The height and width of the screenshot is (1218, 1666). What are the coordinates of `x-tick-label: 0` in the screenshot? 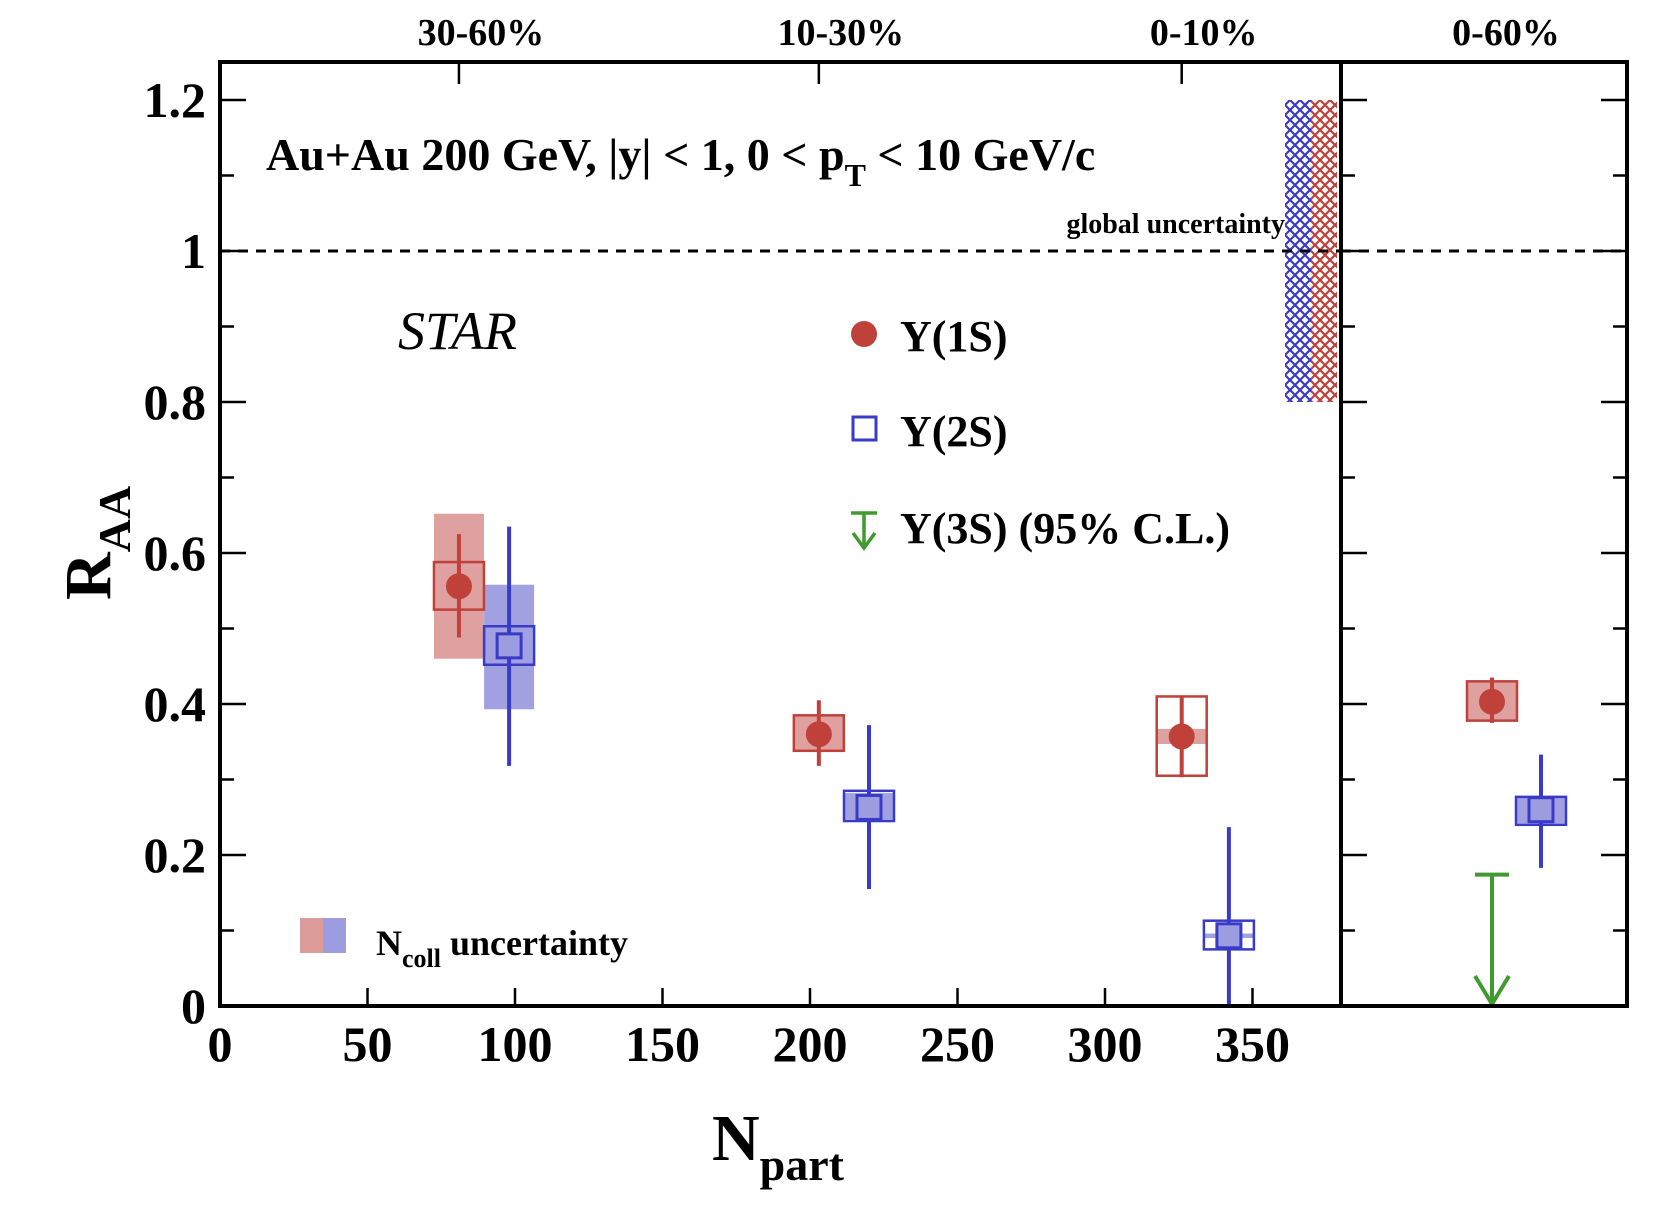 It's located at (220, 1044).